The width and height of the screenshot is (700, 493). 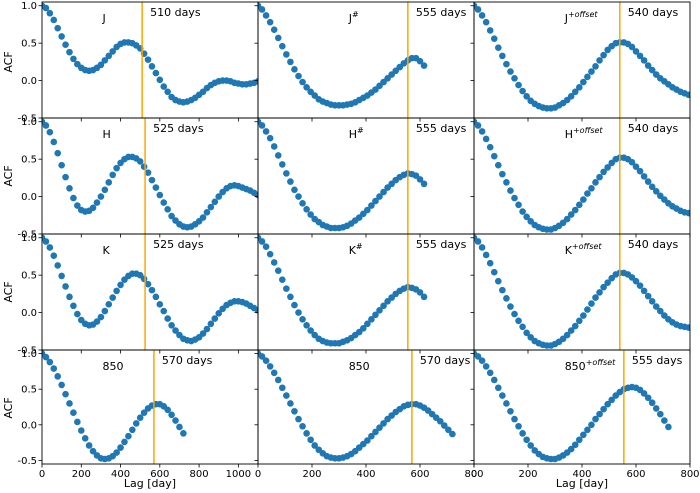 What do you see at coordinates (178, 128) in the screenshot?
I see `panel-2-1-period-label: 525 days` at bounding box center [178, 128].